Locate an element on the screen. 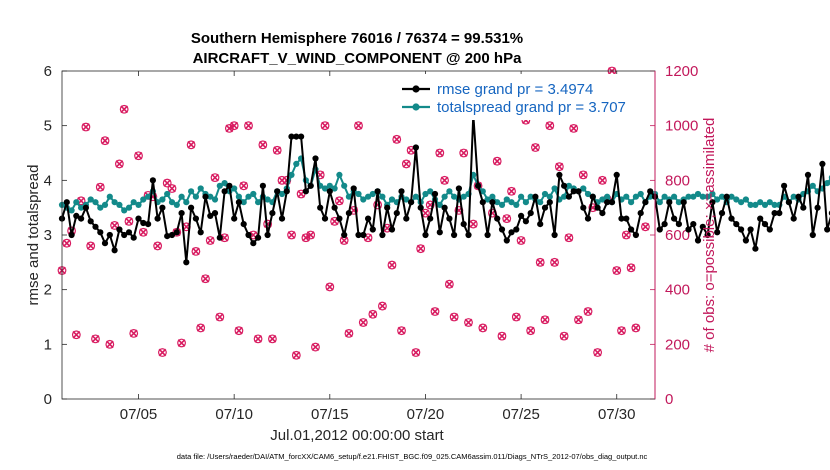 The height and width of the screenshot is (470, 830). left-tick-label: 2 is located at coordinates (48, 290).